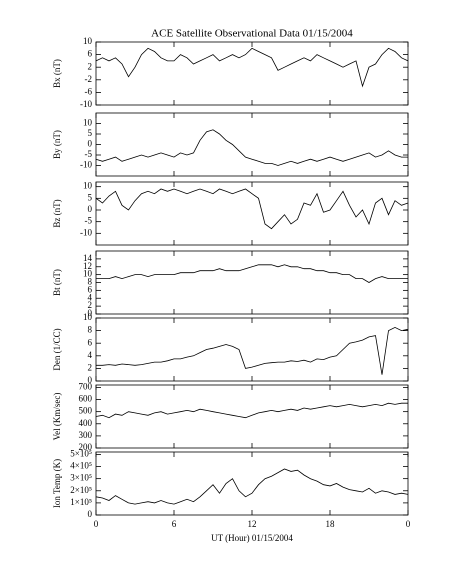  Describe the element at coordinates (57, 483) in the screenshot. I see `y-axis-label: Ion Temp (K)` at that location.